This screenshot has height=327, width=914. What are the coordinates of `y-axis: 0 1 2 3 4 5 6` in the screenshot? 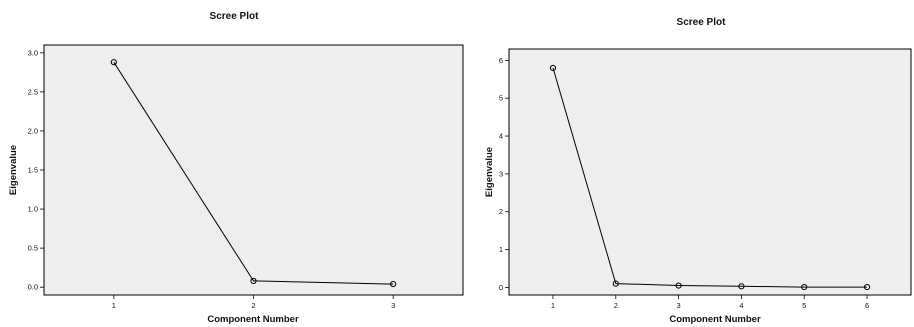 It's located at (504, 174).